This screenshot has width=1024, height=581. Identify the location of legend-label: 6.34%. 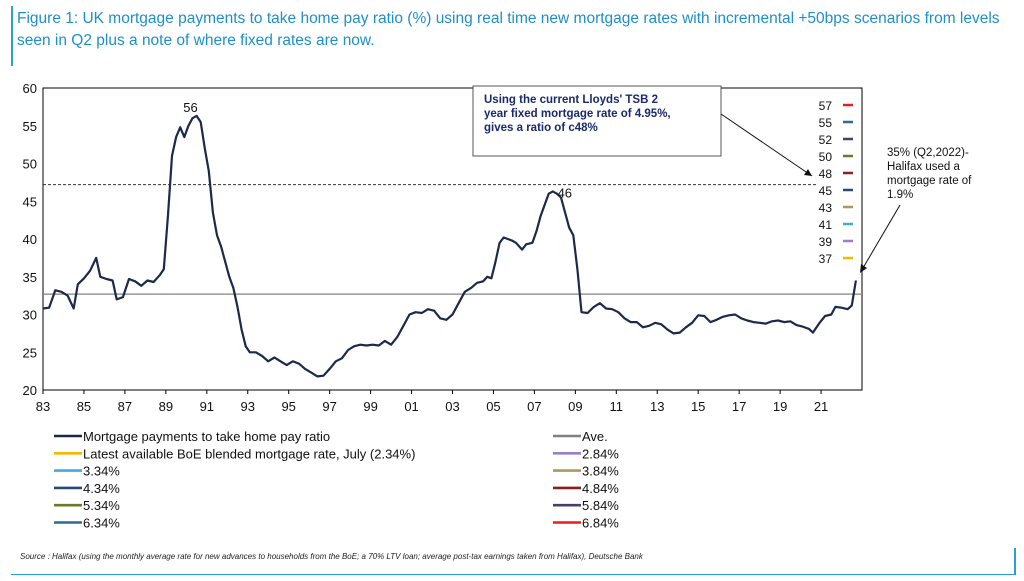
(101, 523).